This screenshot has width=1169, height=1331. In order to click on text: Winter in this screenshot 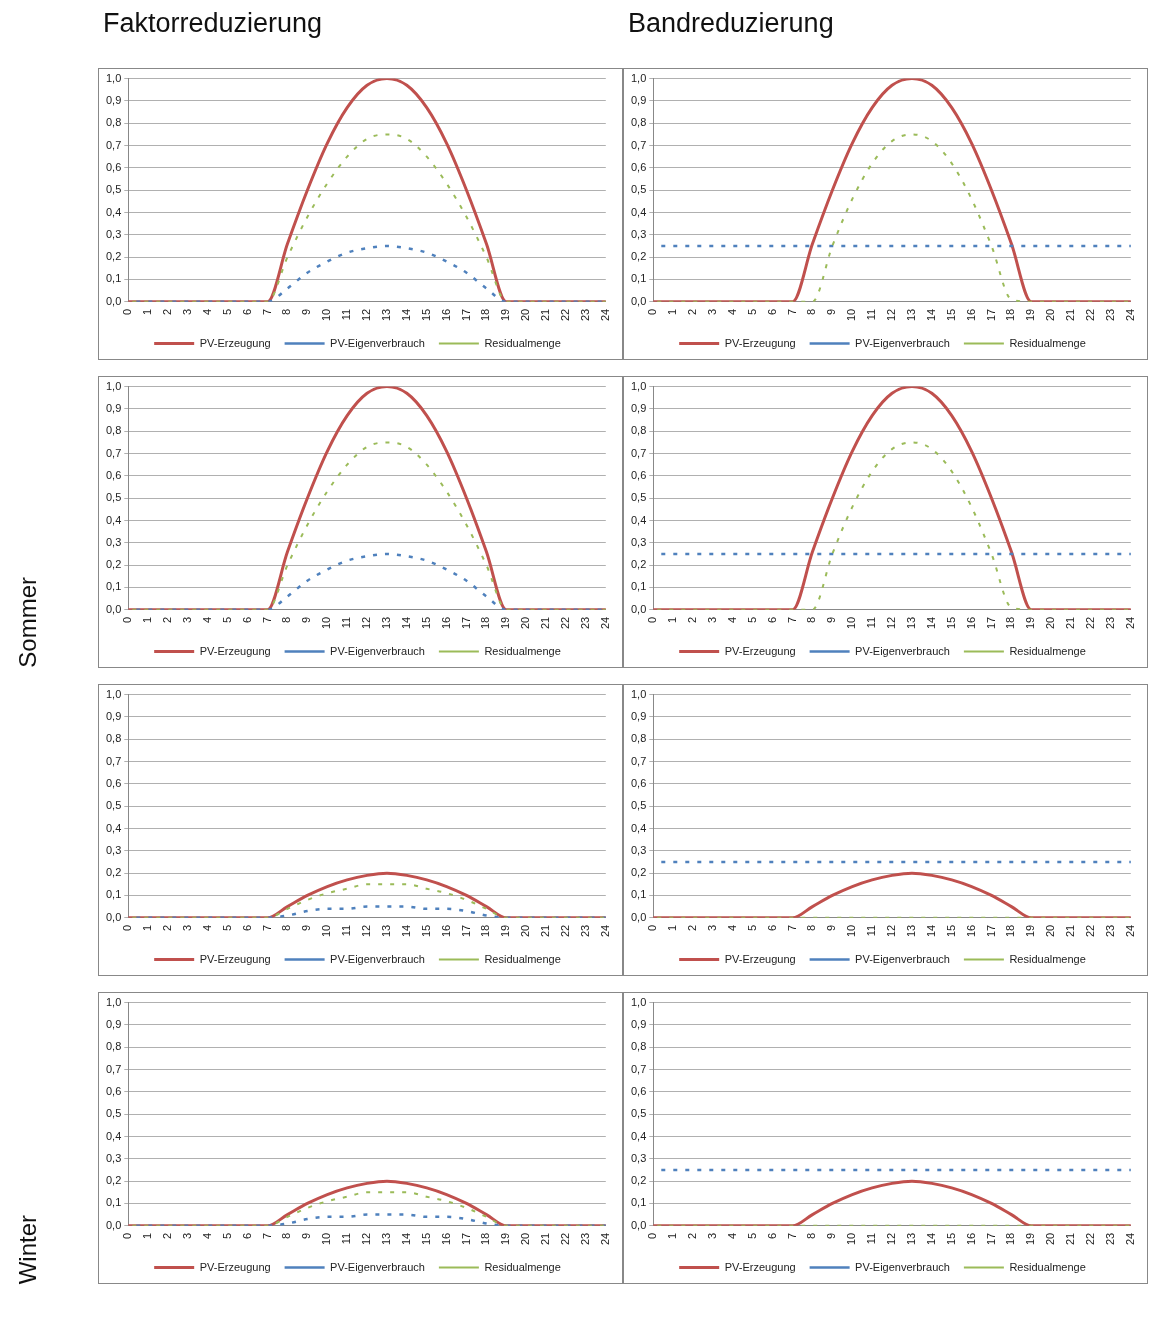, I will do `click(28, 1249)`.